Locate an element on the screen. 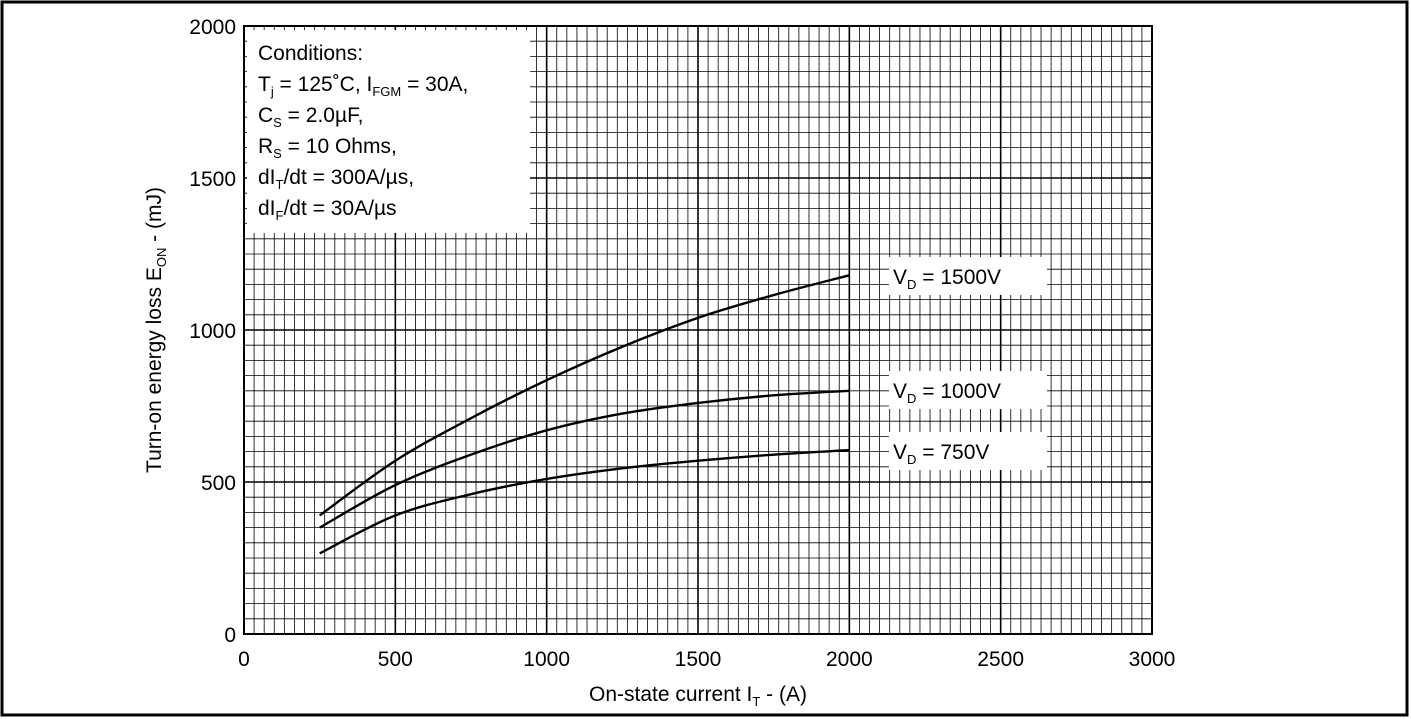 The width and height of the screenshot is (1411, 719). y-axis-label: Turn-on energy loss EON - (mJ) is located at coordinates (156, 330).